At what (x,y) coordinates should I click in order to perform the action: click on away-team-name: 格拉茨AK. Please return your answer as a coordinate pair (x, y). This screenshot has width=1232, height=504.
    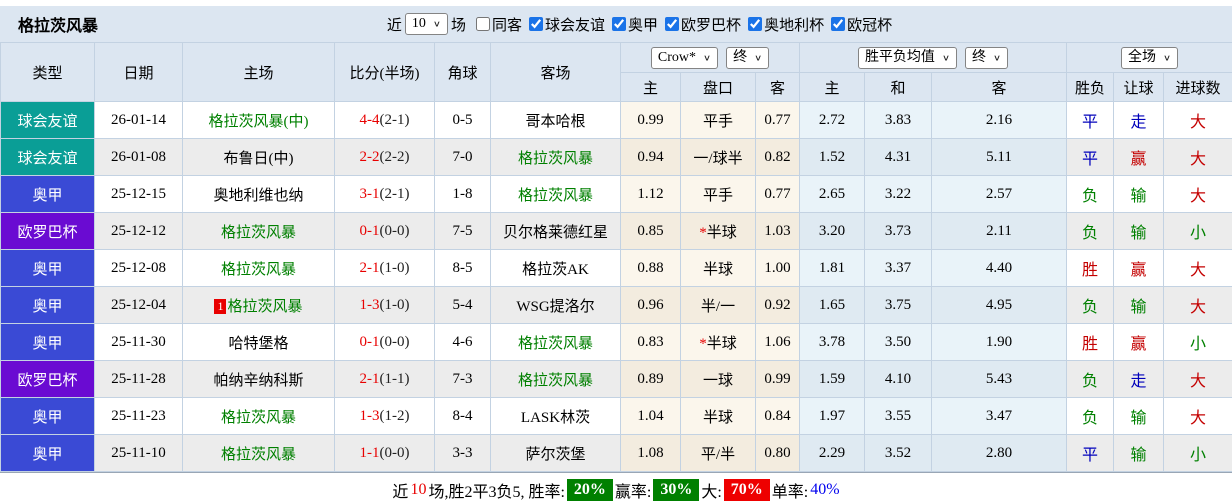
    Looking at the image, I should click on (555, 269).